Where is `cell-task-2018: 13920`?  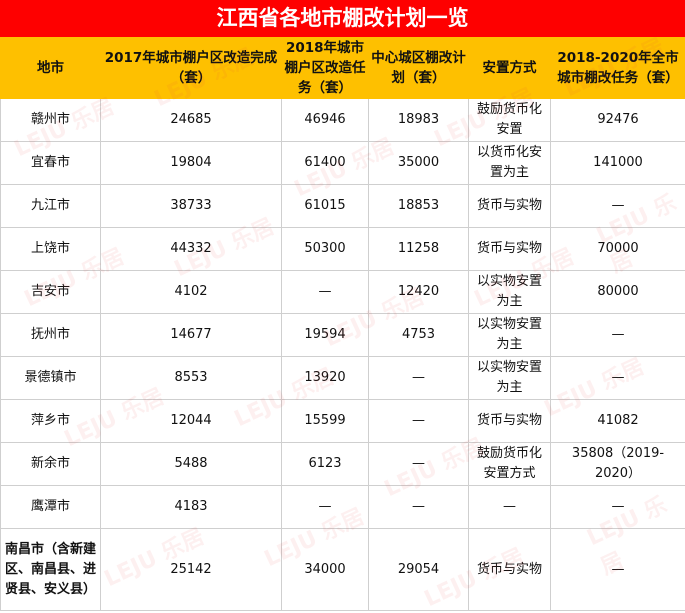 cell-task-2018: 13920 is located at coordinates (325, 378).